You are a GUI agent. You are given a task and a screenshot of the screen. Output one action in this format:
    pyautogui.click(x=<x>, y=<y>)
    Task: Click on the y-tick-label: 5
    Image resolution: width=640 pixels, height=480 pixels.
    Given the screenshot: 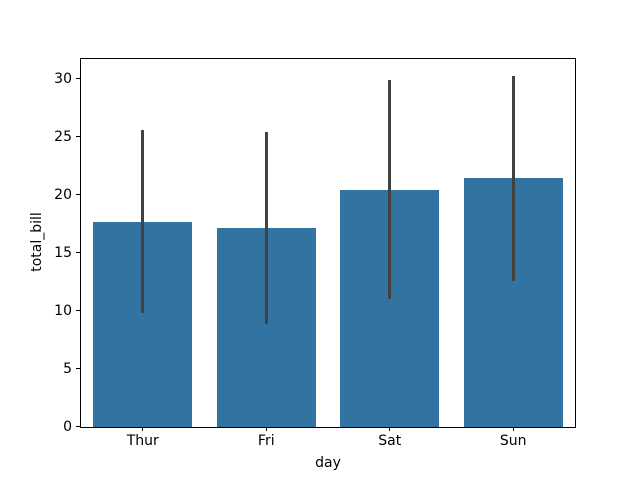 What is the action you would take?
    pyautogui.click(x=67, y=368)
    